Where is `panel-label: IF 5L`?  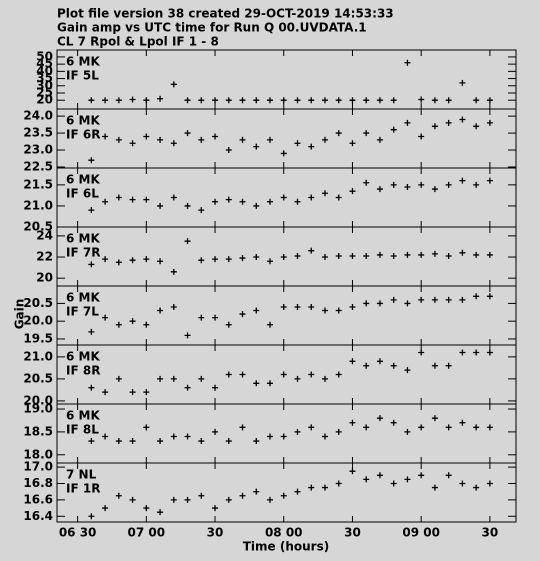
panel-label: IF 5L is located at coordinates (82, 76).